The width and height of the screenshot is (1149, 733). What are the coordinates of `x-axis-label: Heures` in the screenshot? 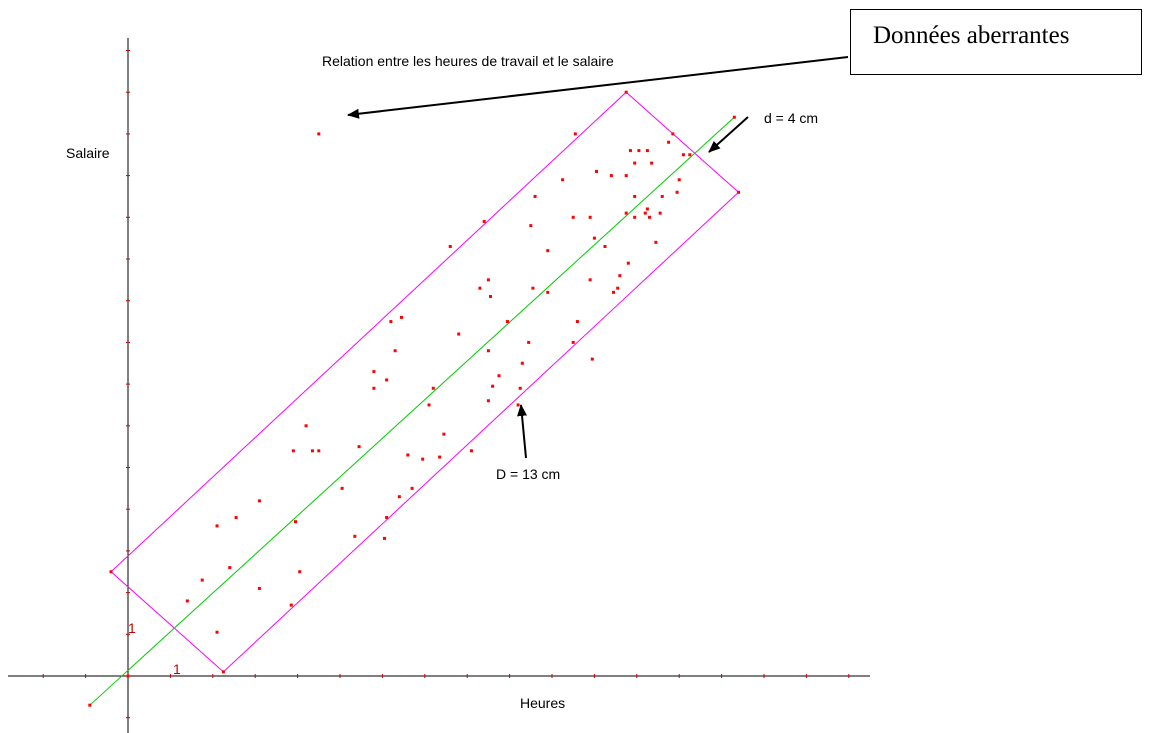 It's located at (543, 703).